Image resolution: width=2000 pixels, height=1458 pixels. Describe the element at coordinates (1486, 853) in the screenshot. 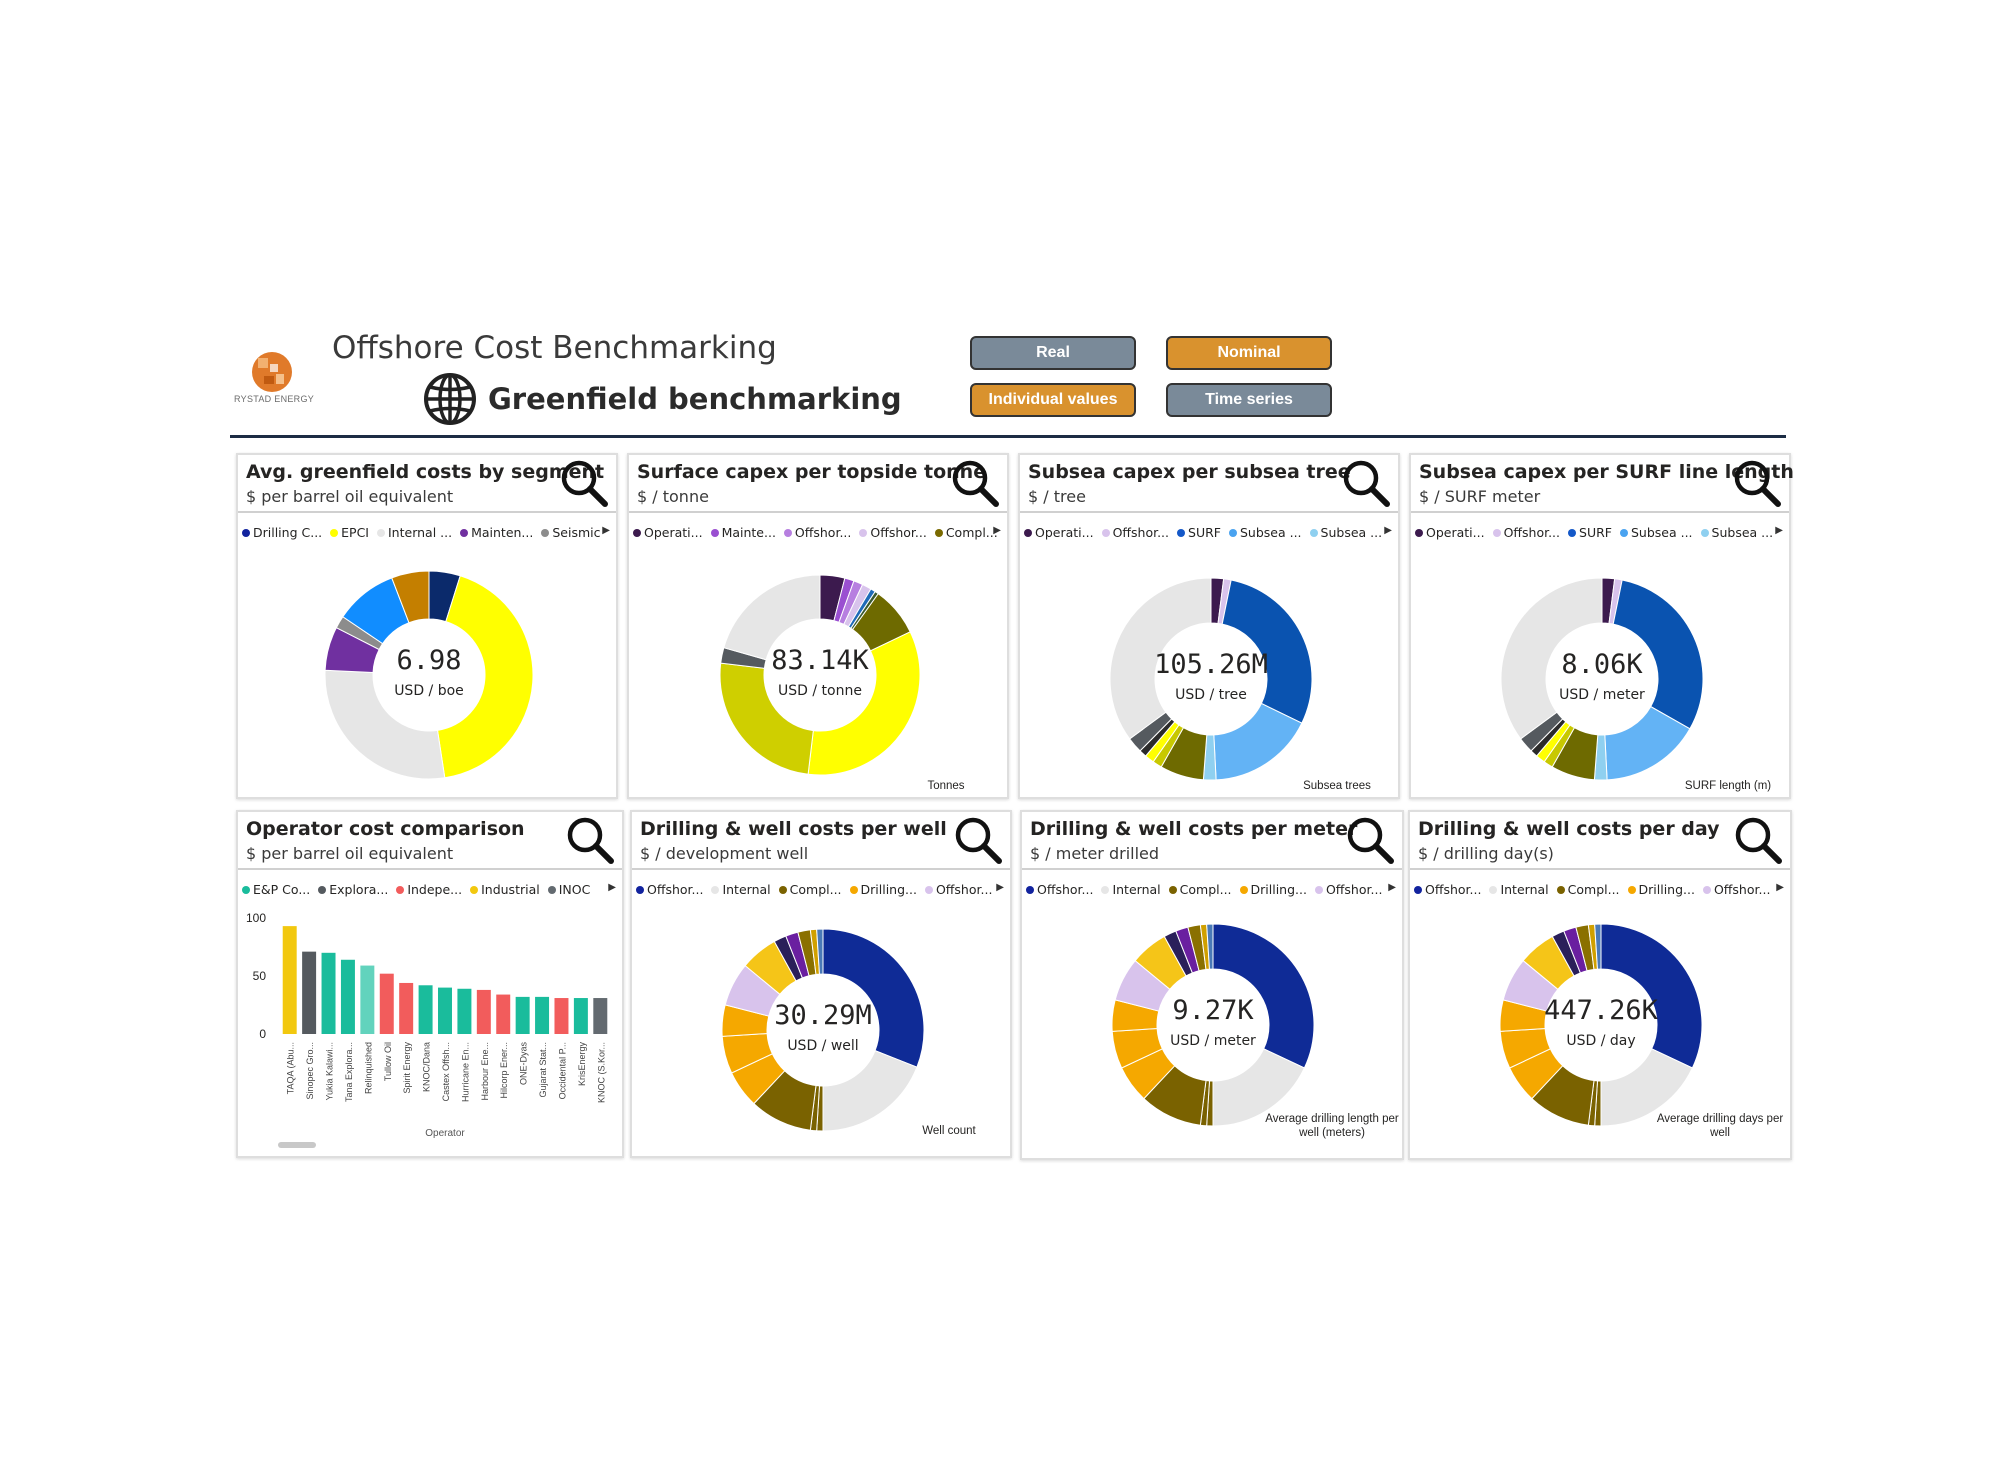

I see `card-subtitle: $ / drilling day(s)` at that location.